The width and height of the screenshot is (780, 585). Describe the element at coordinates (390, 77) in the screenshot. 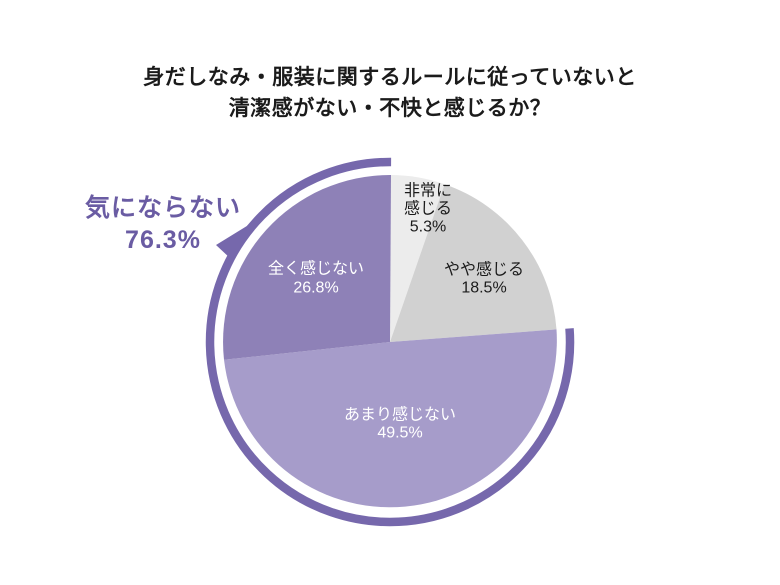

I see `chart-title-line1: 身だしなみ・服装に関するルールに従っていないと` at that location.